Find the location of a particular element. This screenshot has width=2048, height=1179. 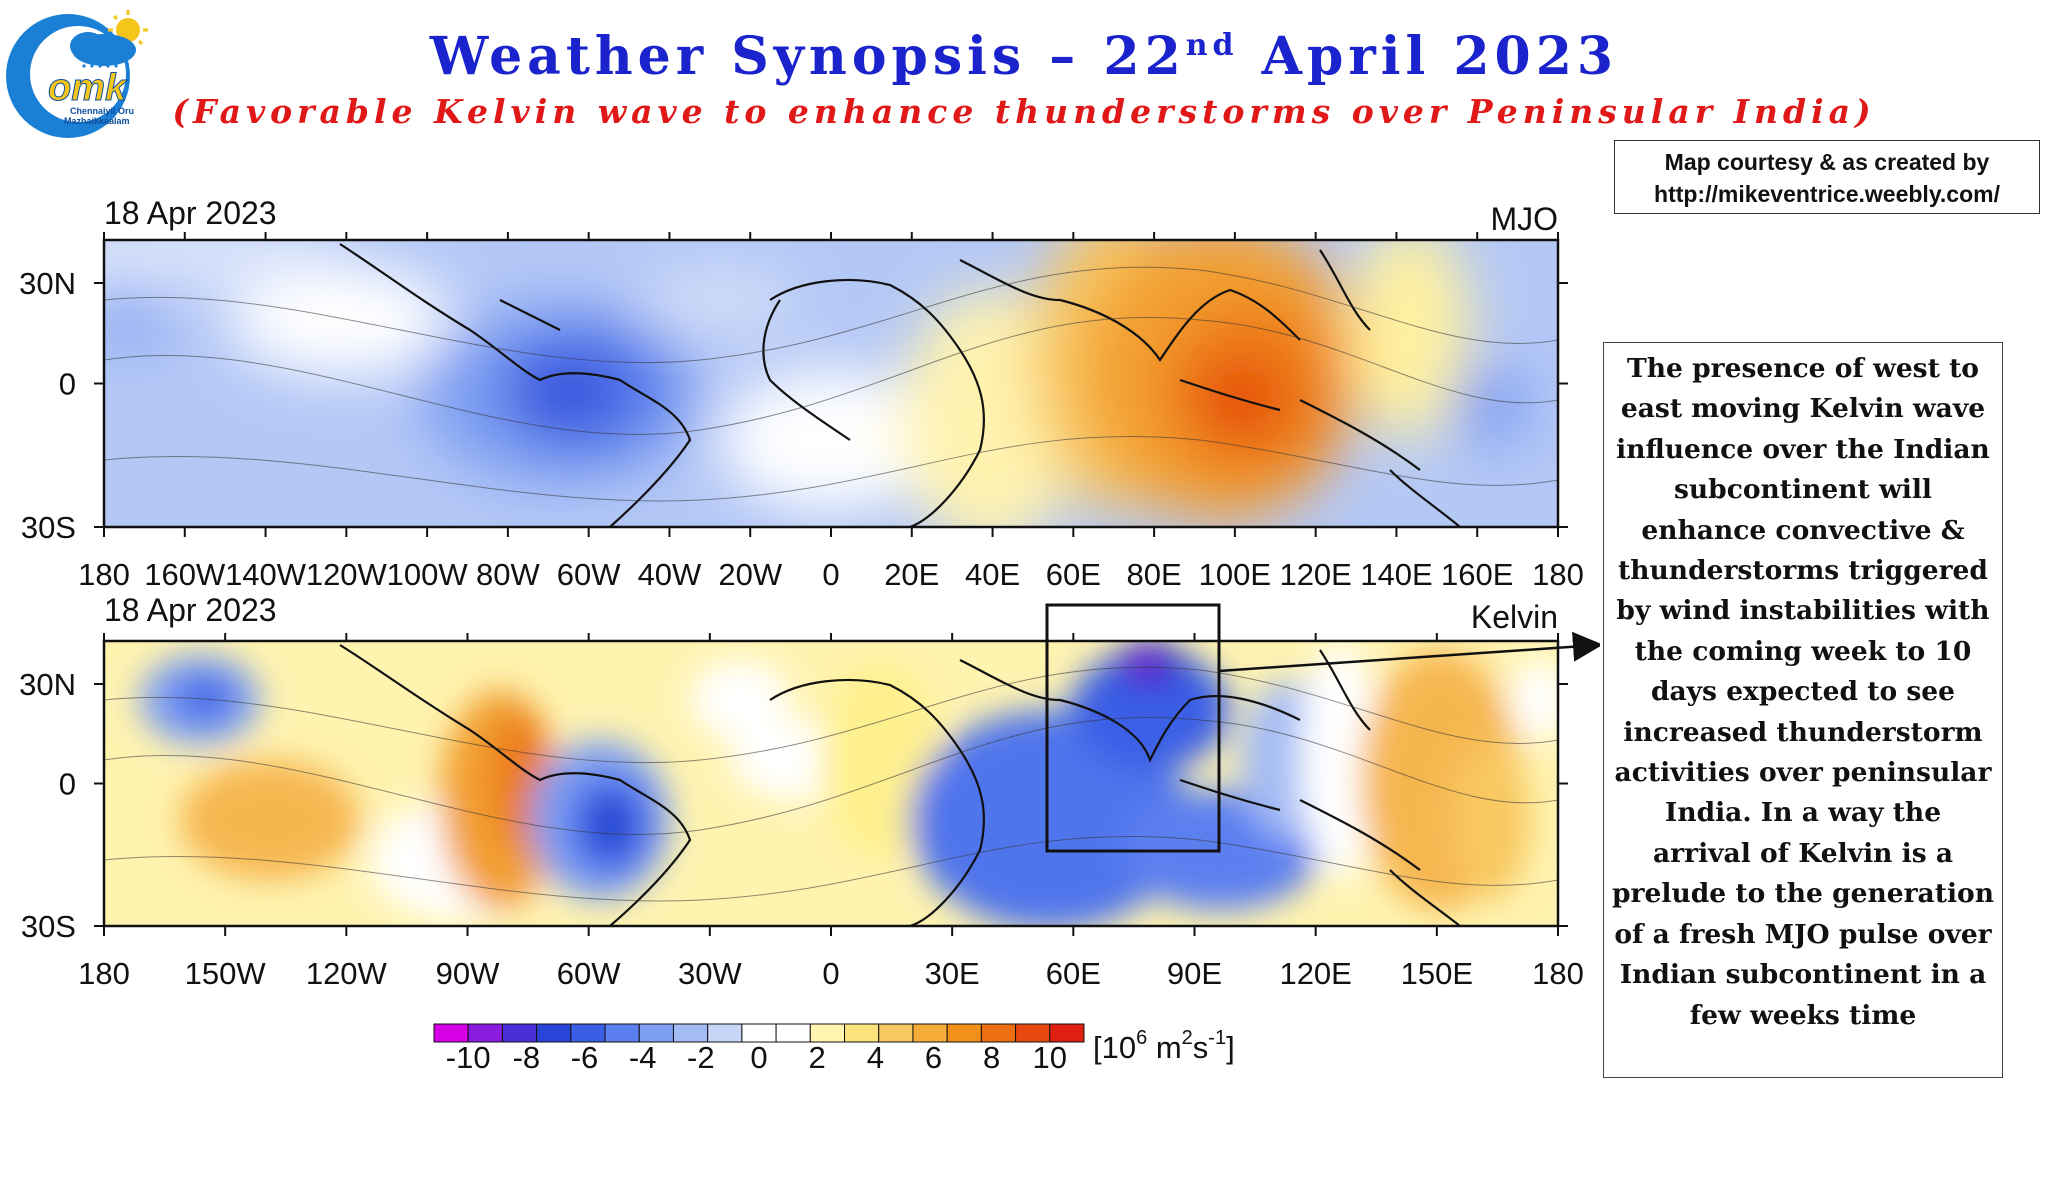

colorbar-label: 0 is located at coordinates (758, 1057).